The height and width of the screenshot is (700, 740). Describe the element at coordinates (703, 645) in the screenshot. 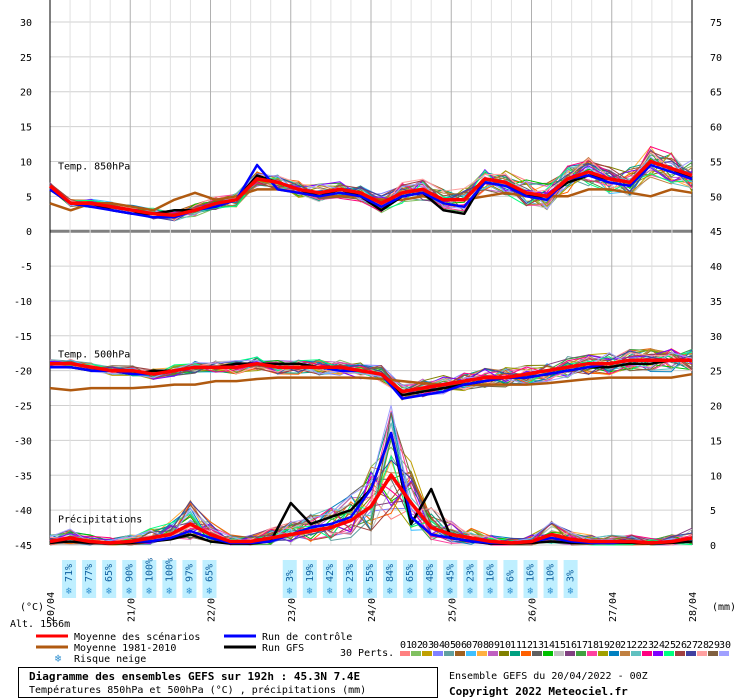

I see `member-number: 28` at that location.